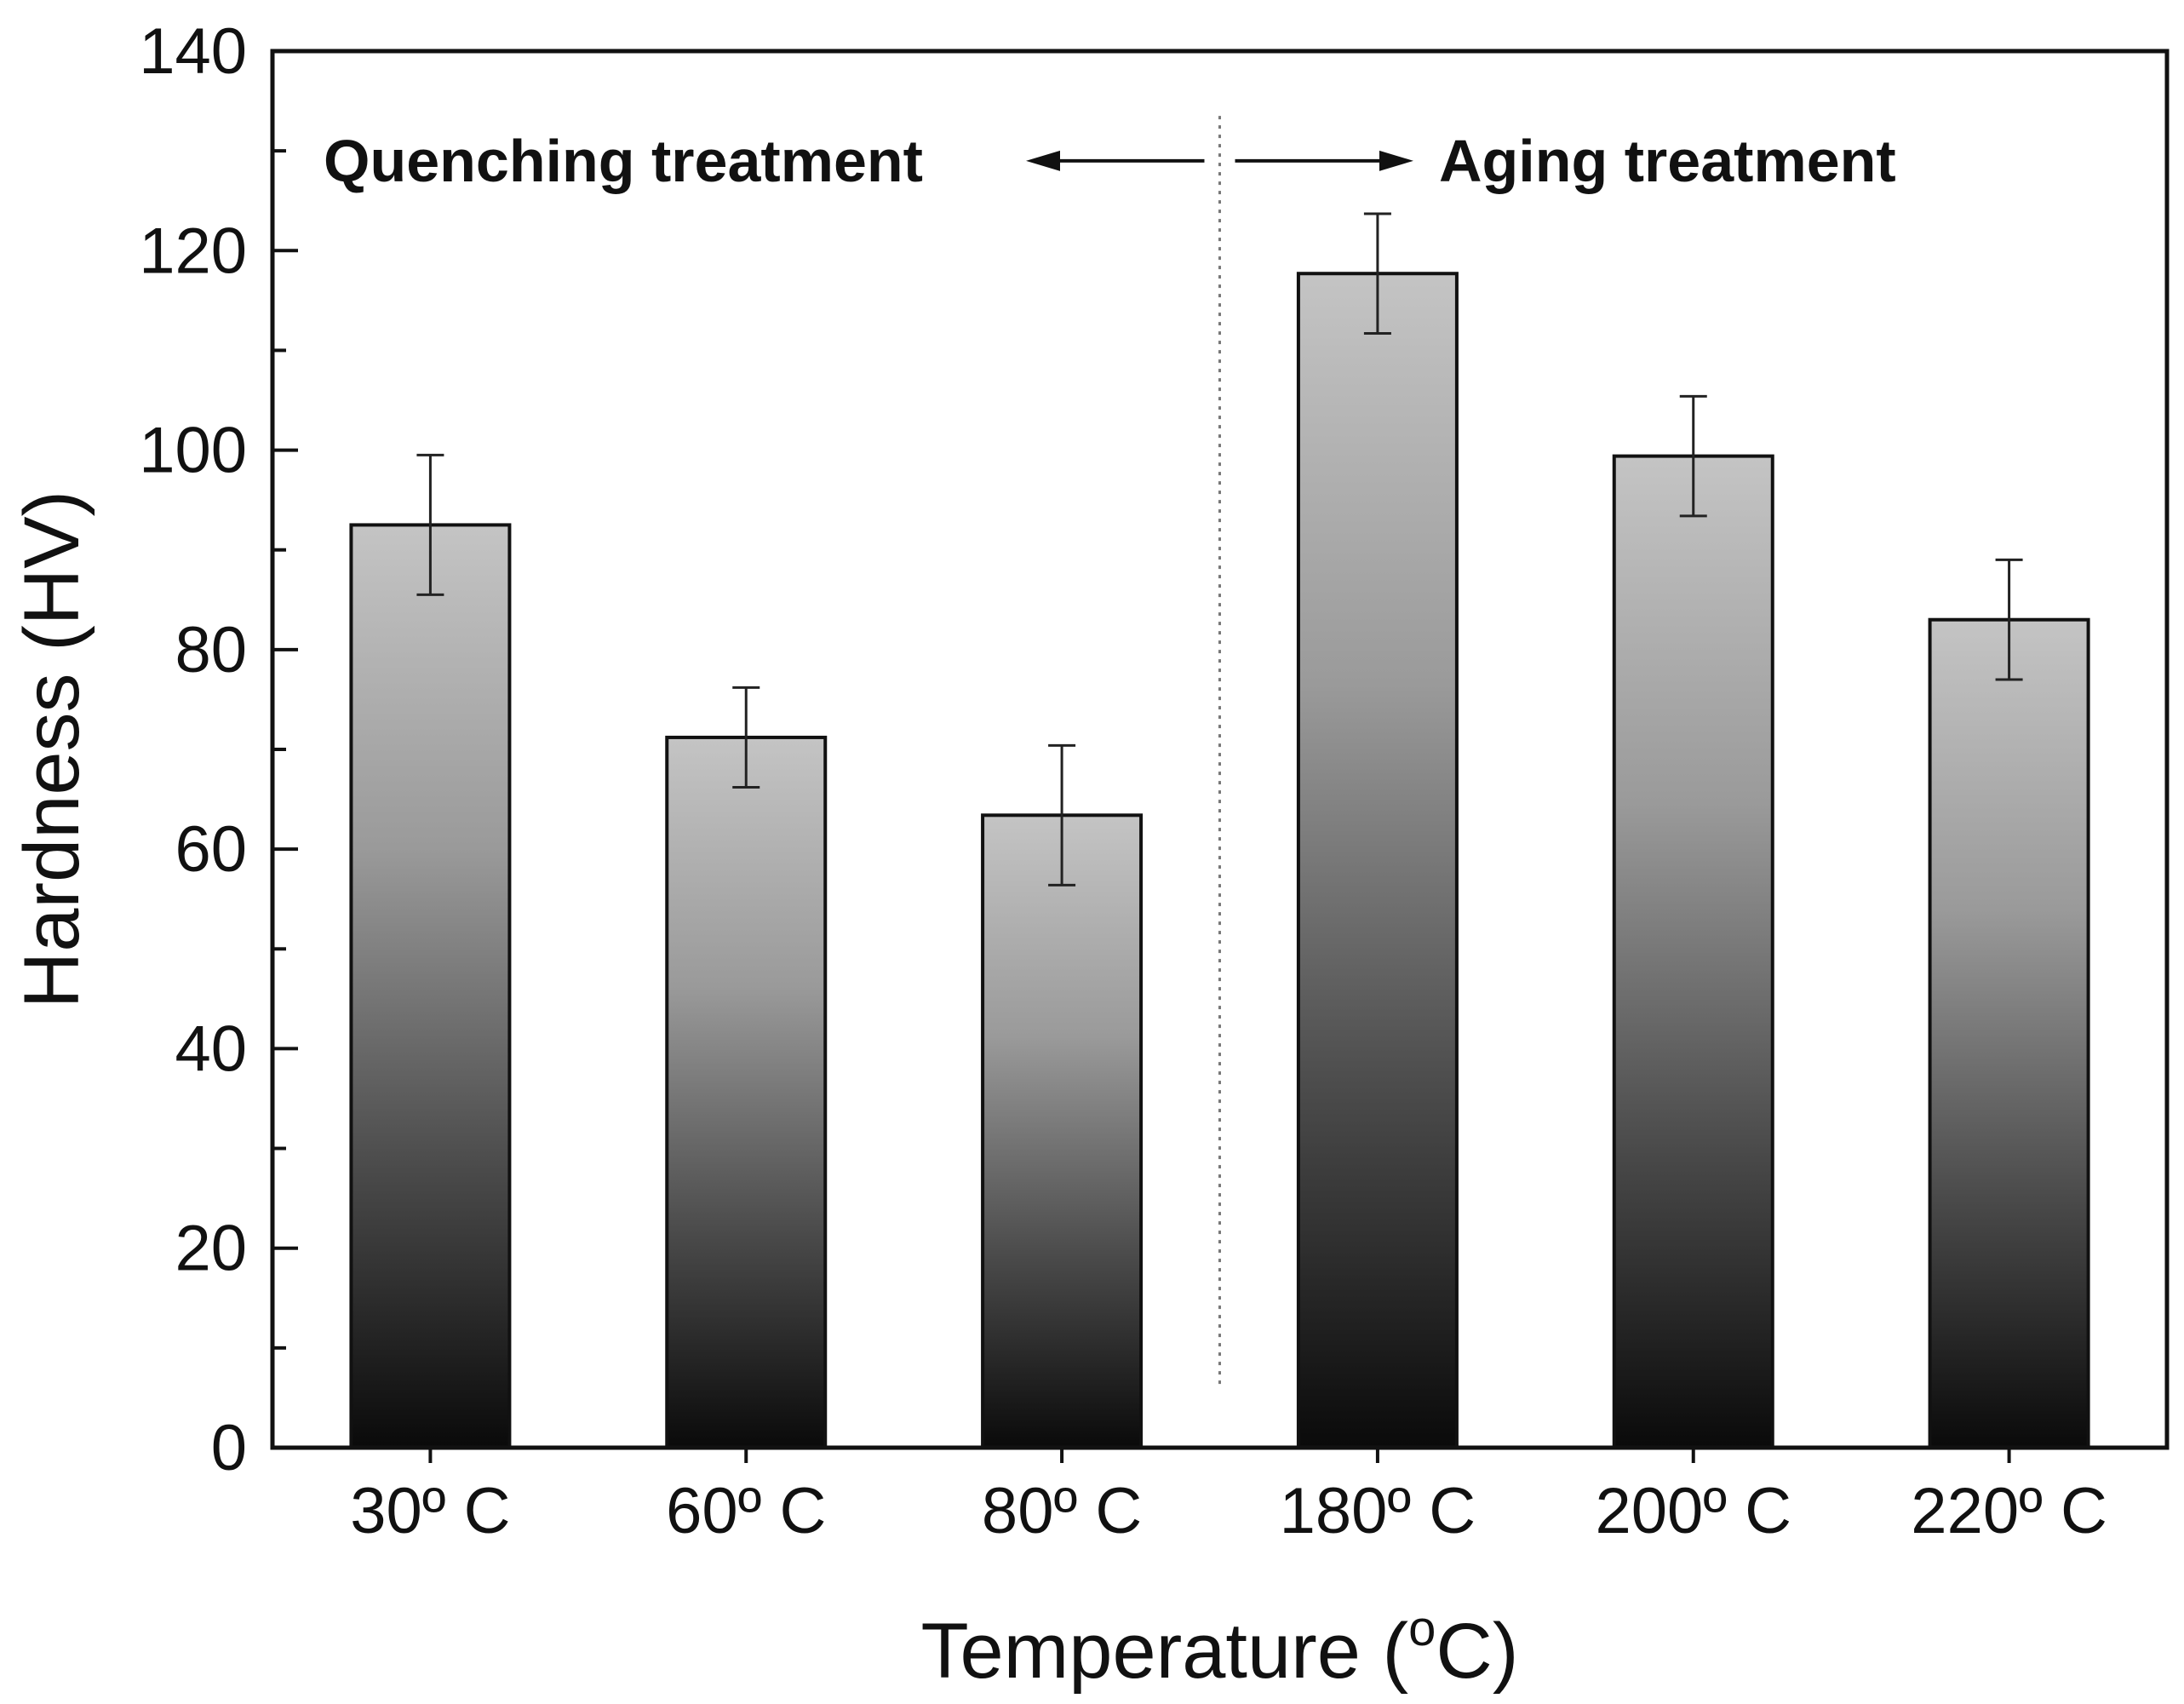 Image resolution: width=2184 pixels, height=1704 pixels. Describe the element at coordinates (1164, 1651) in the screenshot. I see `x-axis-title-main: Temperature (` at that location.